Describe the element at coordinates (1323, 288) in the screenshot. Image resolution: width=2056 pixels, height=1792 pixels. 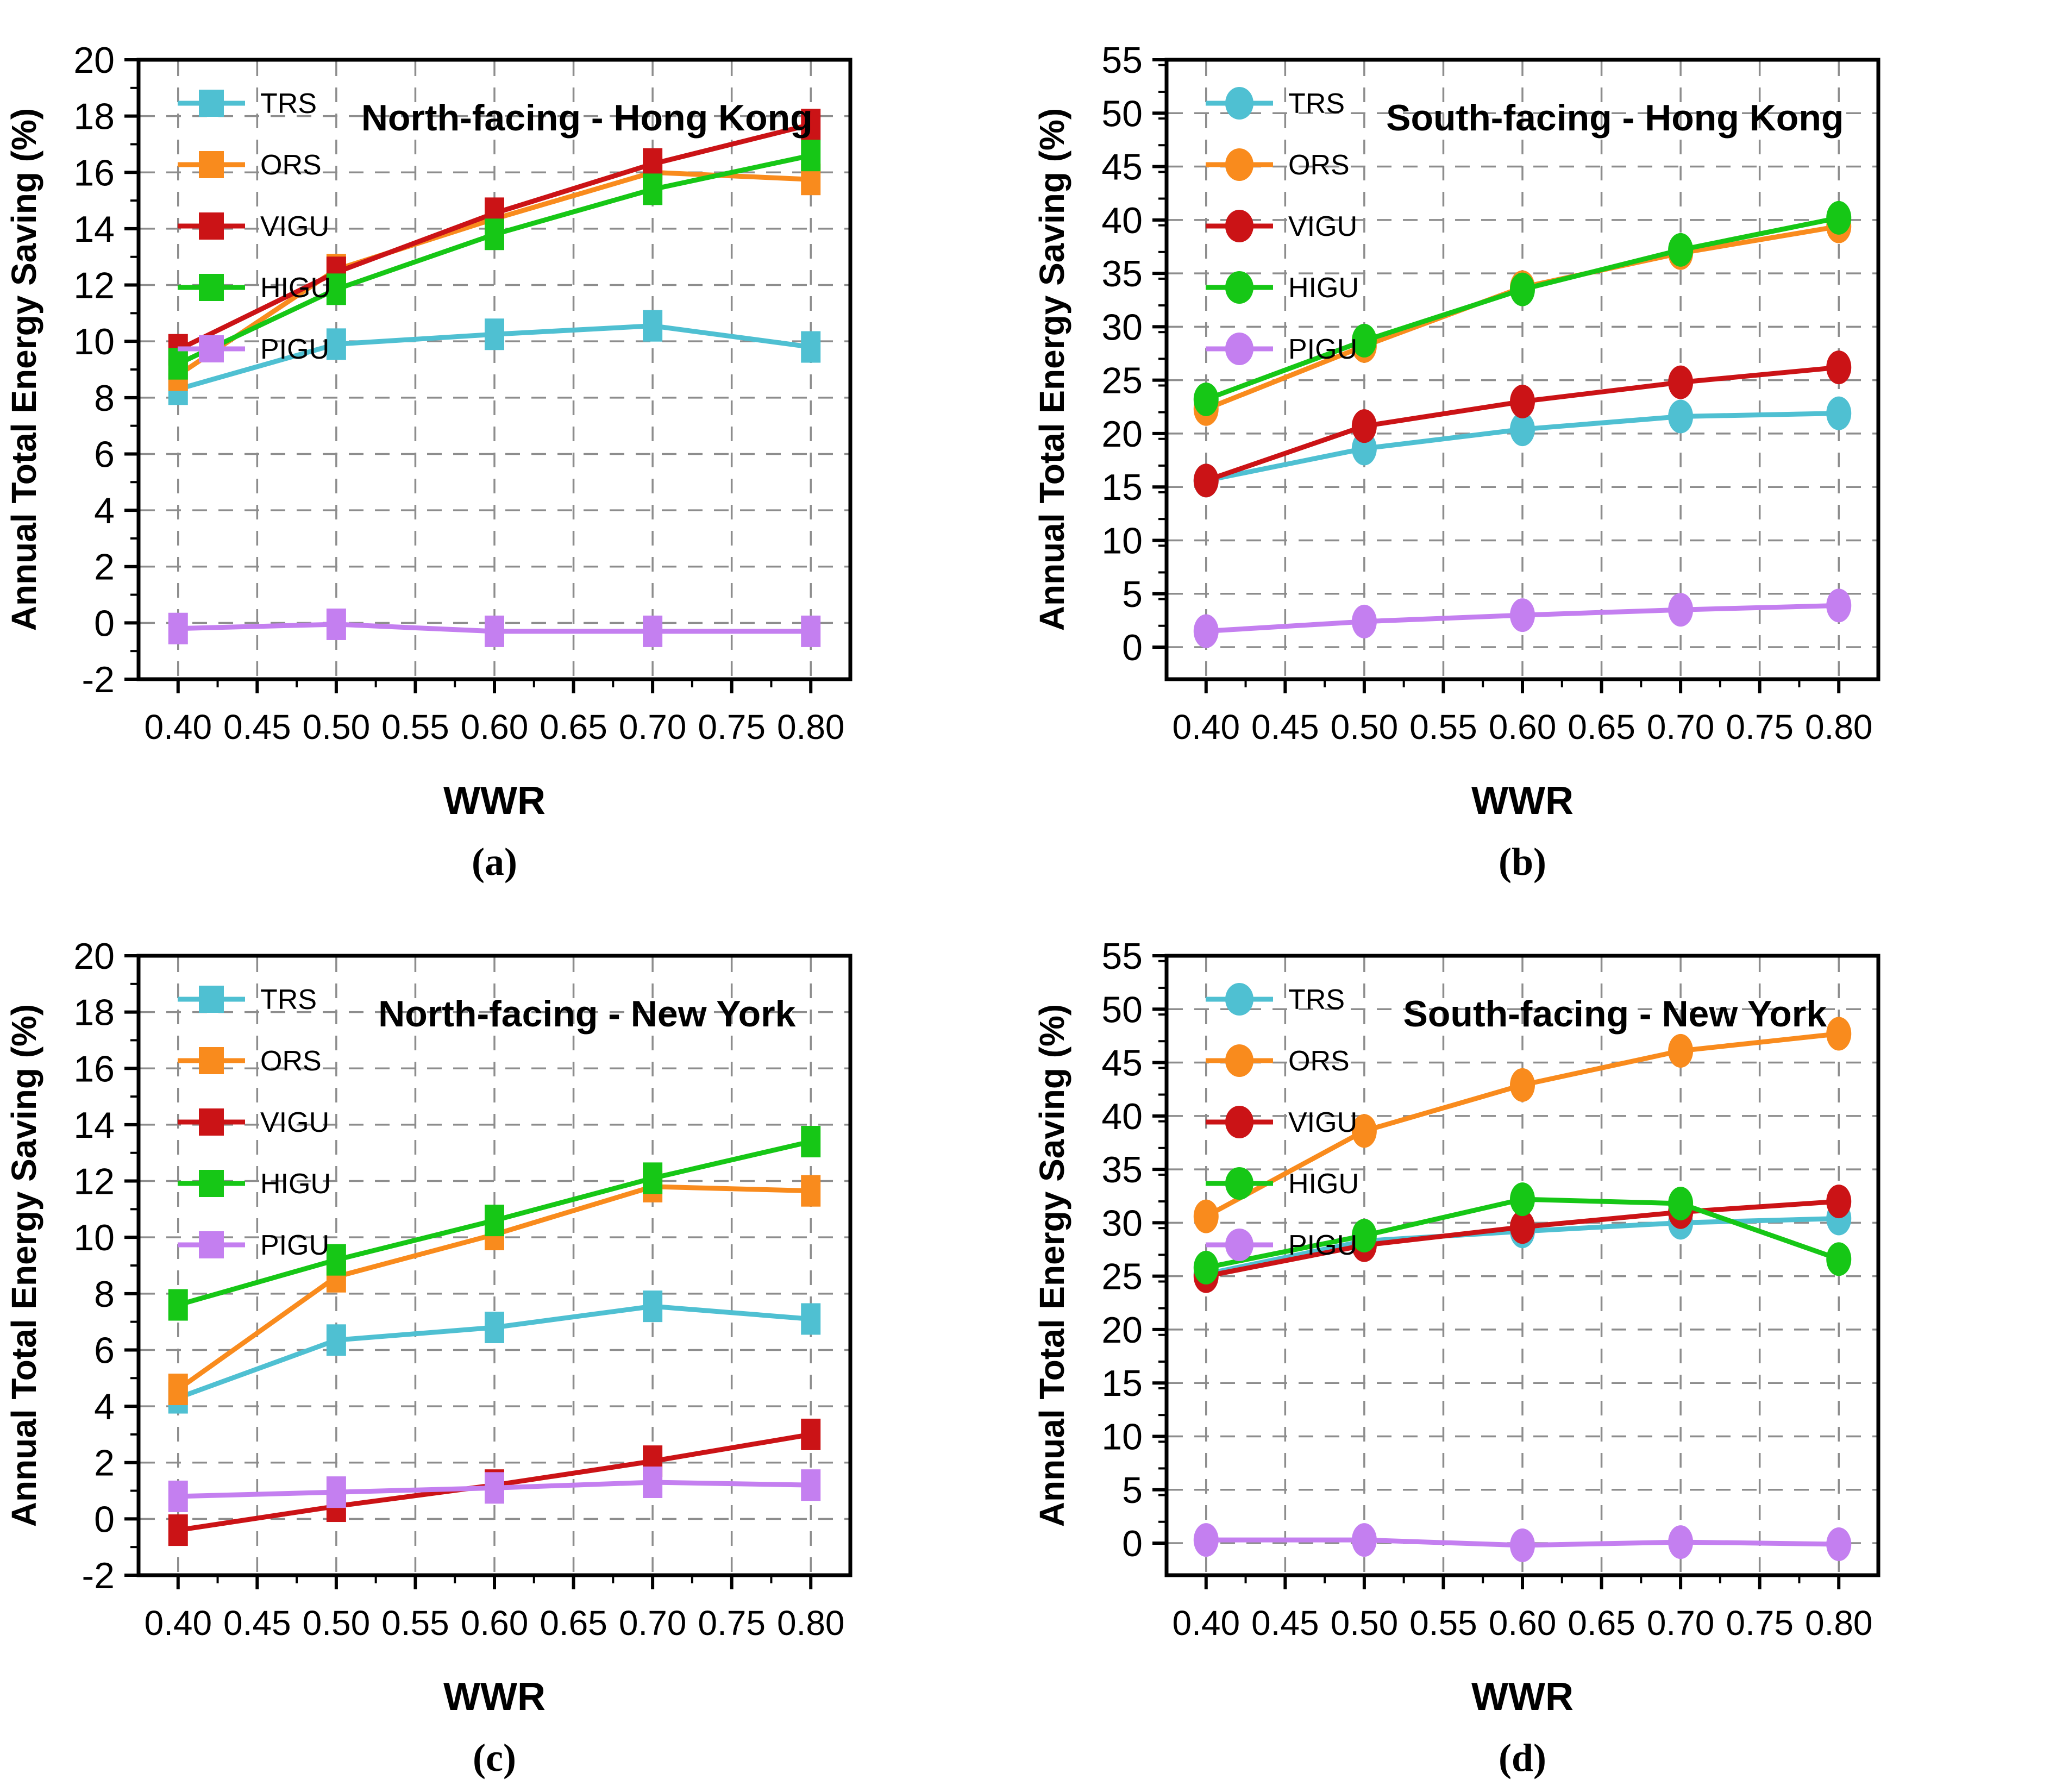
I see `legend-label: HIGU` at that location.